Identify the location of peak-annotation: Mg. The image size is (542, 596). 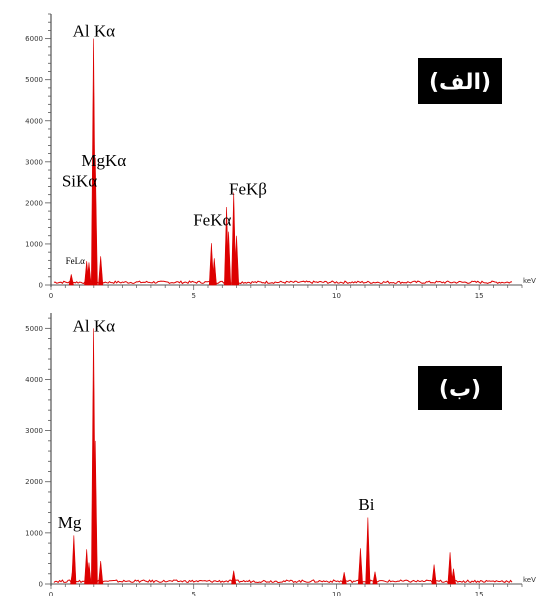
(70, 522).